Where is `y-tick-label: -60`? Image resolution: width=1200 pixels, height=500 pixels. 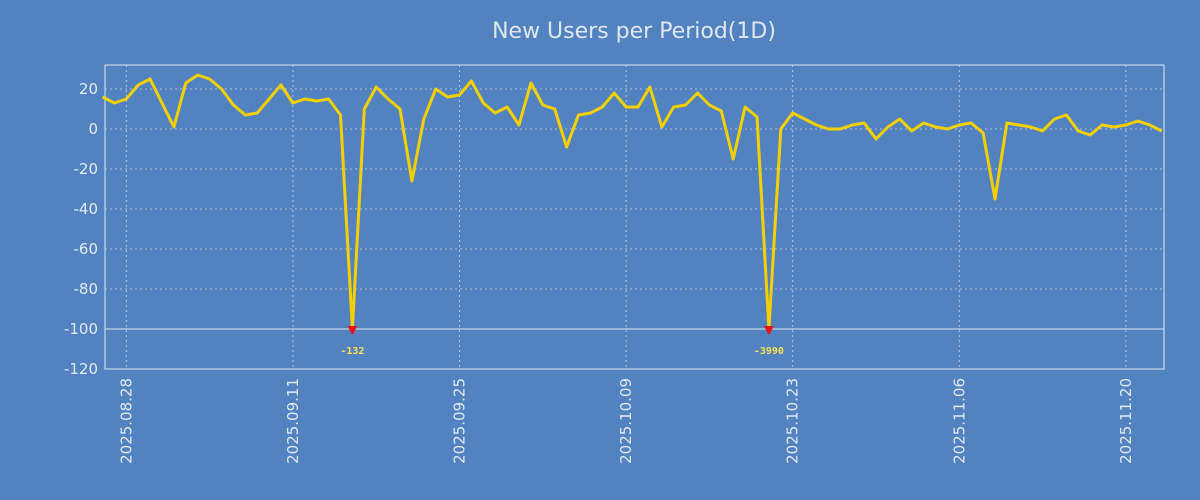
y-tick-label: -60 is located at coordinates (86, 249).